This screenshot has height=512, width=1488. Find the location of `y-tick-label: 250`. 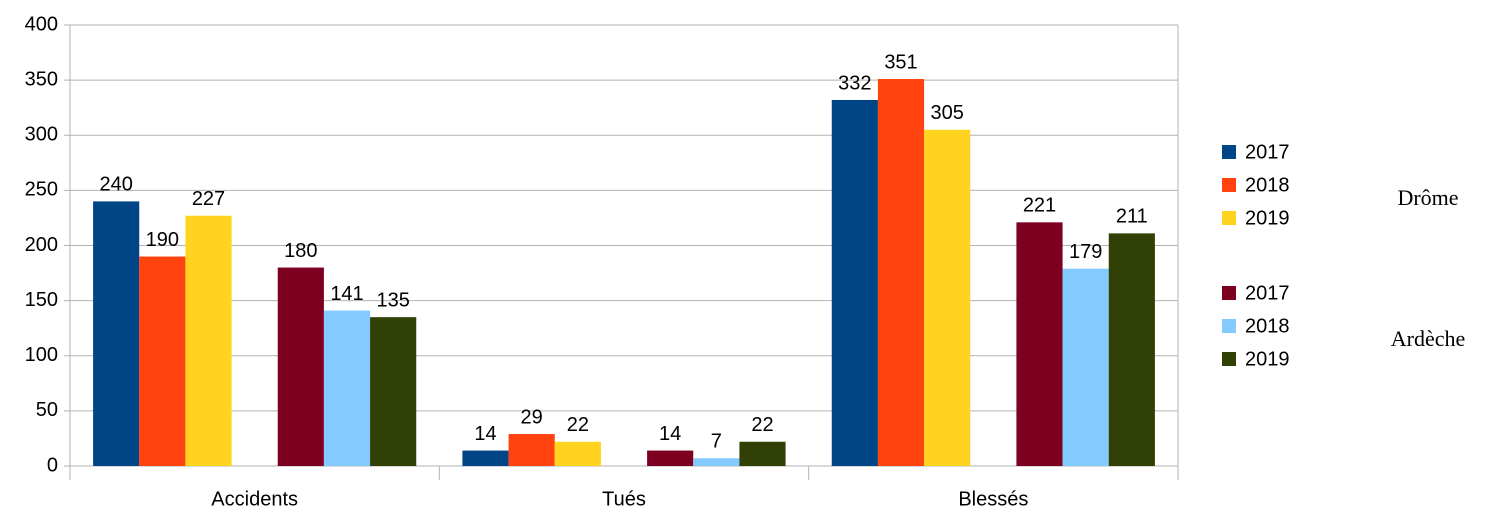

y-tick-label: 250 is located at coordinates (41, 190).